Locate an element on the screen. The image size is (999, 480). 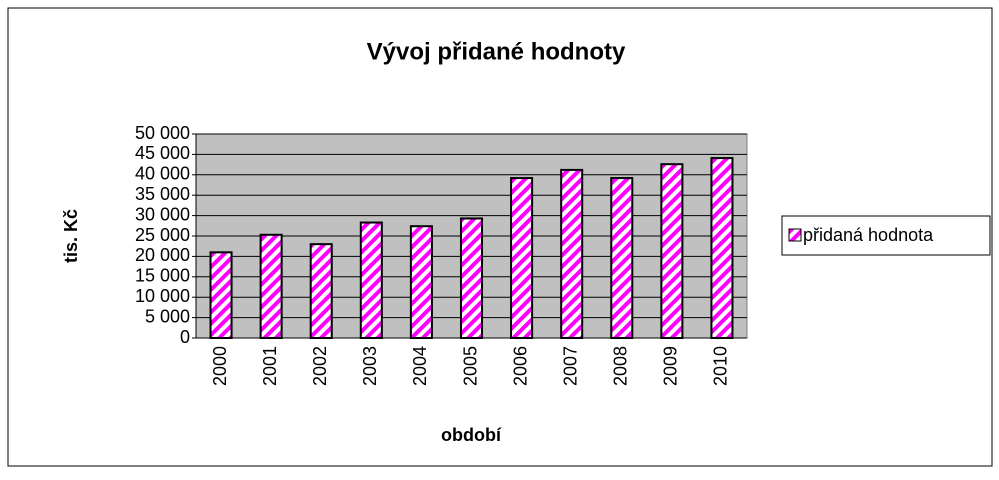
legend-label: přidaná hodnota is located at coordinates (868, 235).